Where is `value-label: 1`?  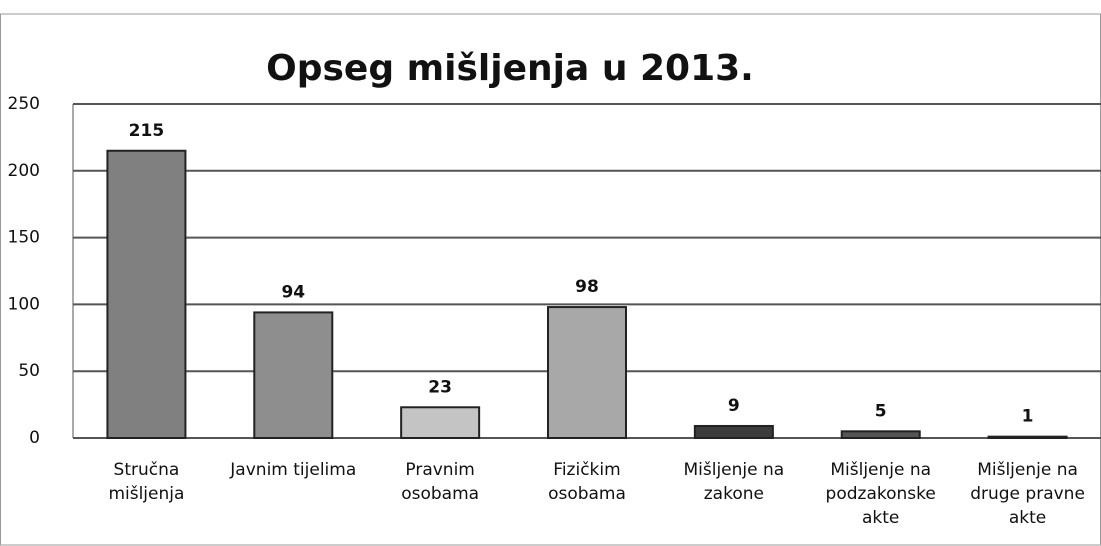 value-label: 1 is located at coordinates (1028, 417).